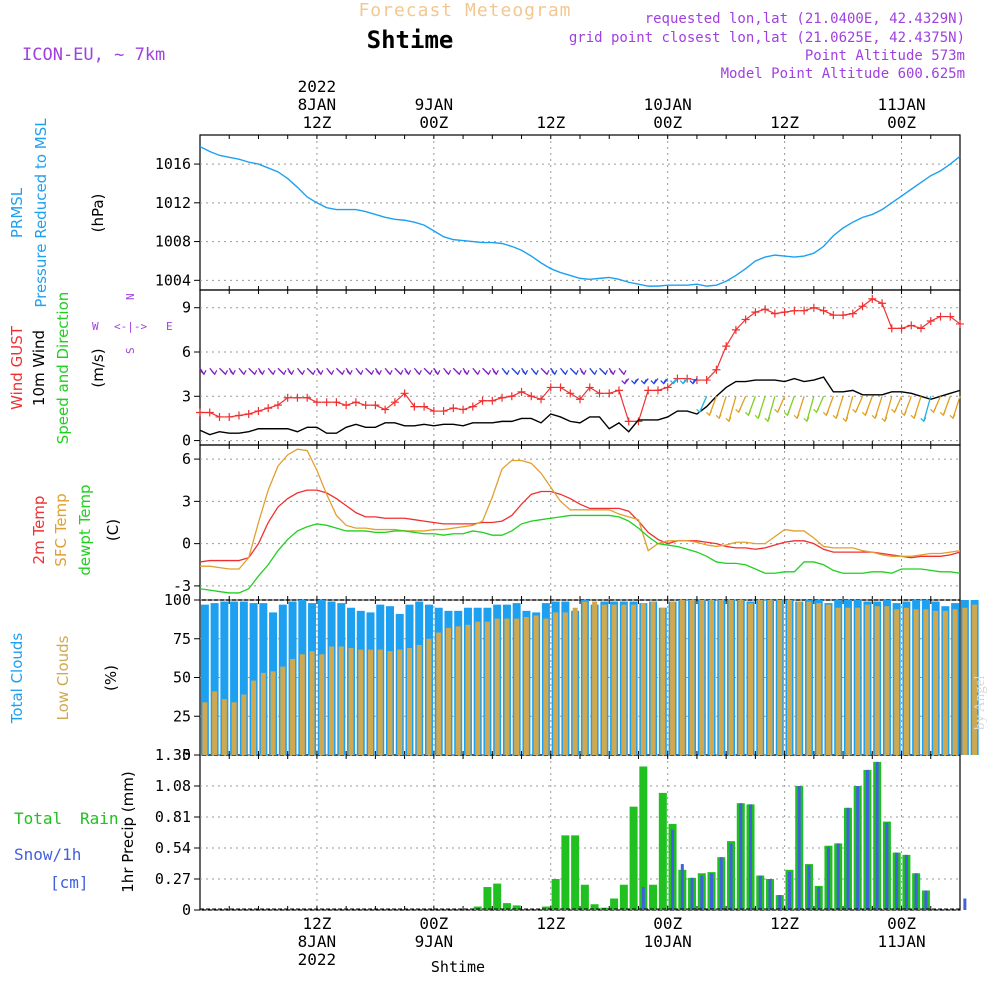  What do you see at coordinates (17, 367) in the screenshot?
I see `gust-label: Wind GUST` at bounding box center [17, 367].